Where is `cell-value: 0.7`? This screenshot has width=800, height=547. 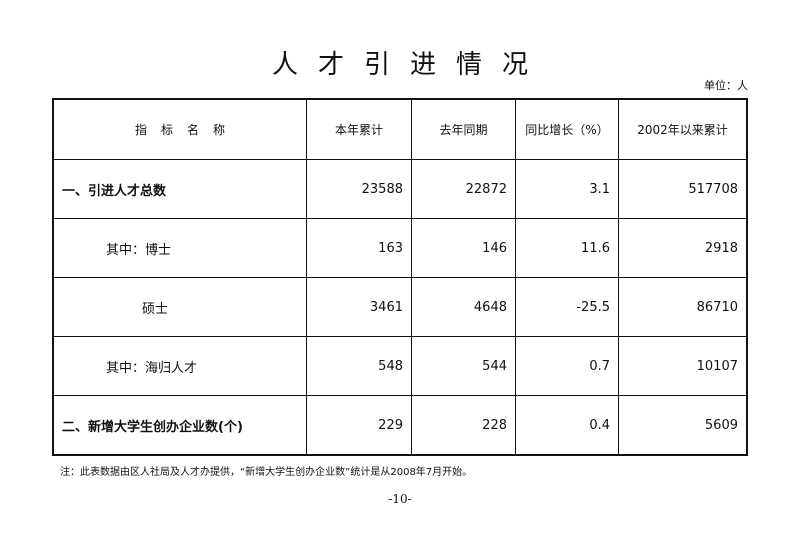 cell-value: 0.7 is located at coordinates (567, 366).